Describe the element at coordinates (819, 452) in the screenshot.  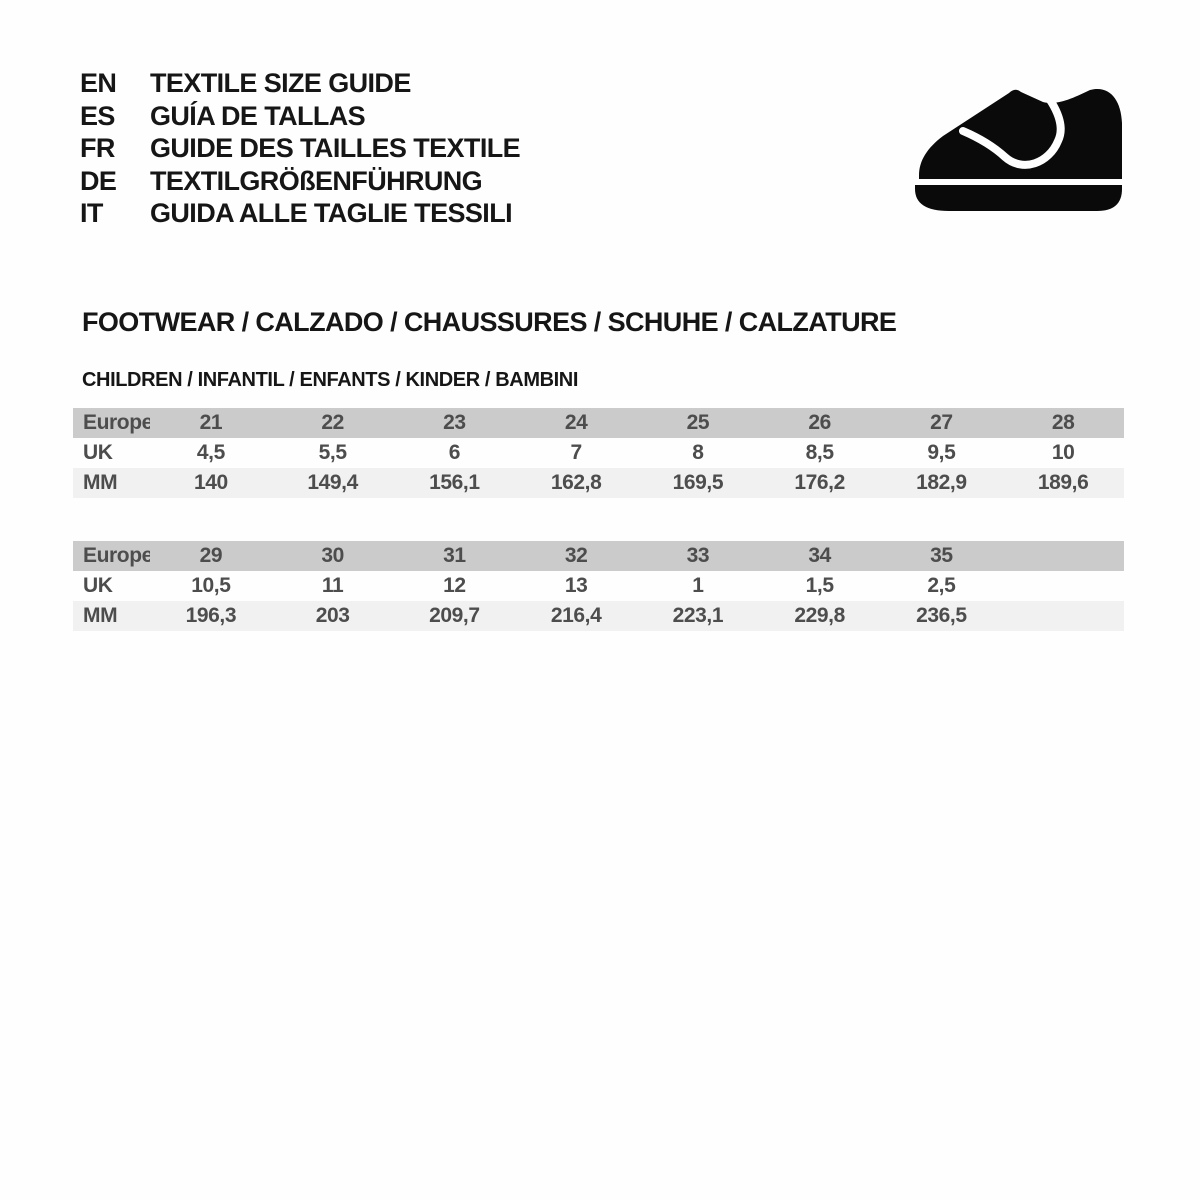
I see `size-value-cell: 8,5` at that location.